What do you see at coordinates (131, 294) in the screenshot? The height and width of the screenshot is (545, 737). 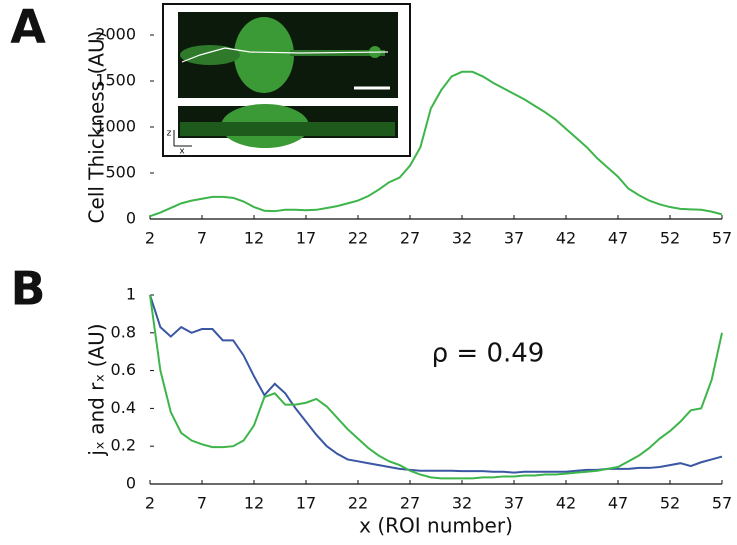 I see `y-tick-label: 1` at bounding box center [131, 294].